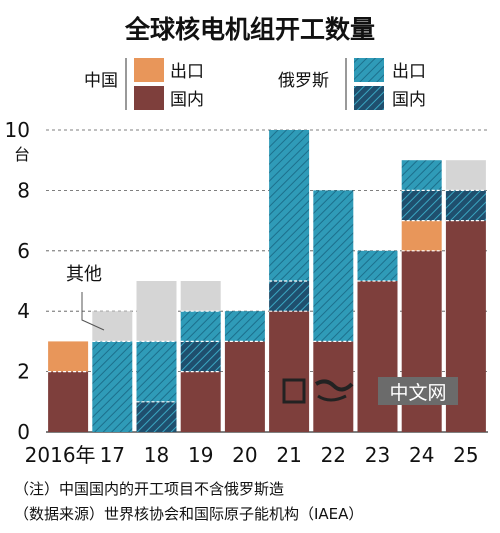  I want to click on watermark: 中文网, so click(372, 391).